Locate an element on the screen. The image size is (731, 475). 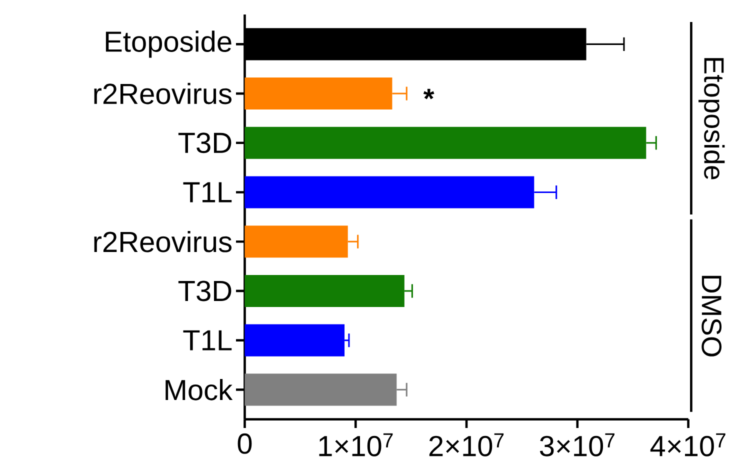
x-tick-label: 0 is located at coordinates (245, 444).